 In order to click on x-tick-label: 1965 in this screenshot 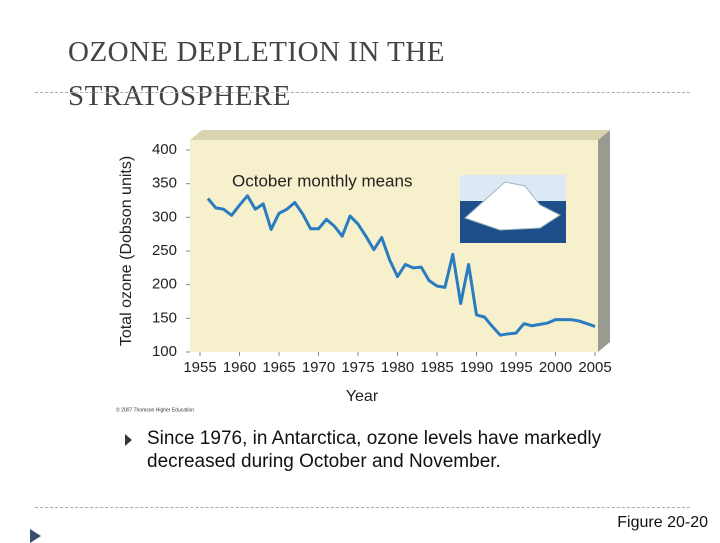, I will do `click(278, 367)`.